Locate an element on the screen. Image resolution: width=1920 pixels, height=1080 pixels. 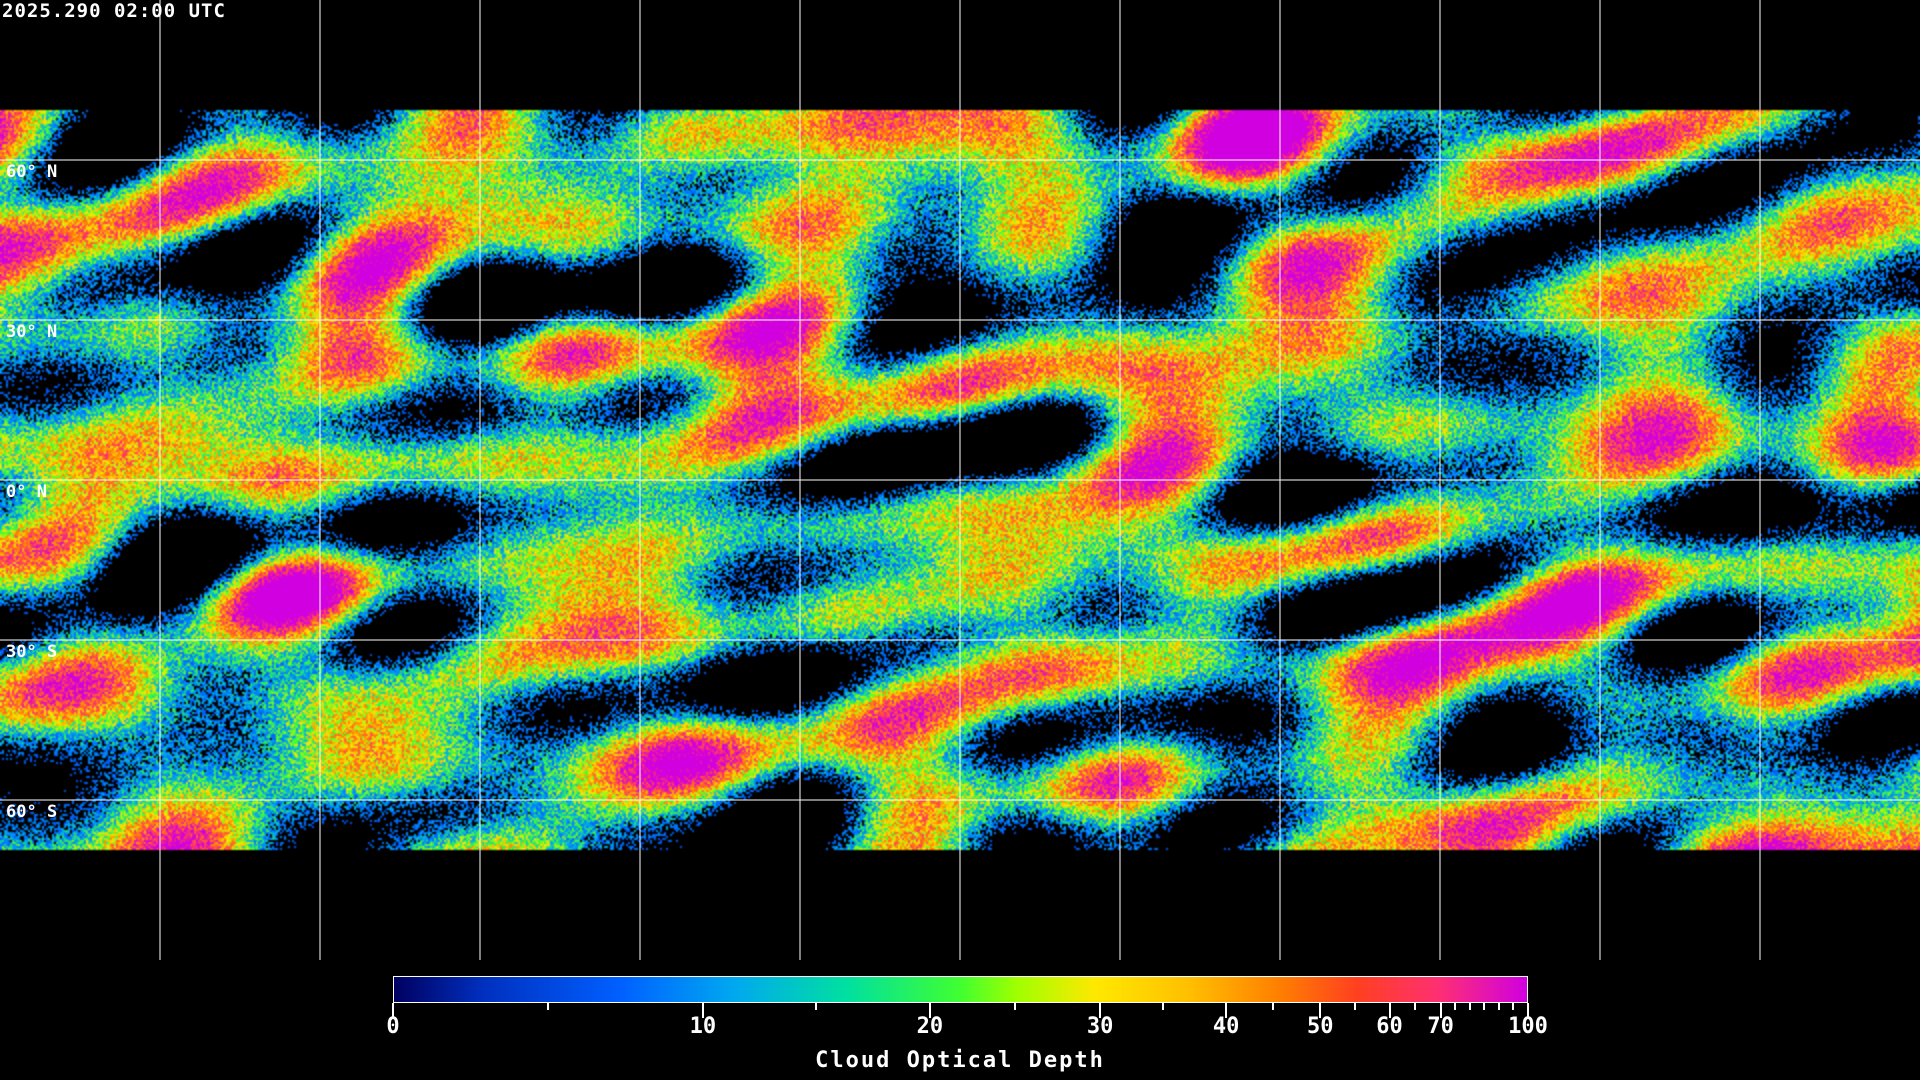
lat-label-60n: 60° N is located at coordinates (32, 172).